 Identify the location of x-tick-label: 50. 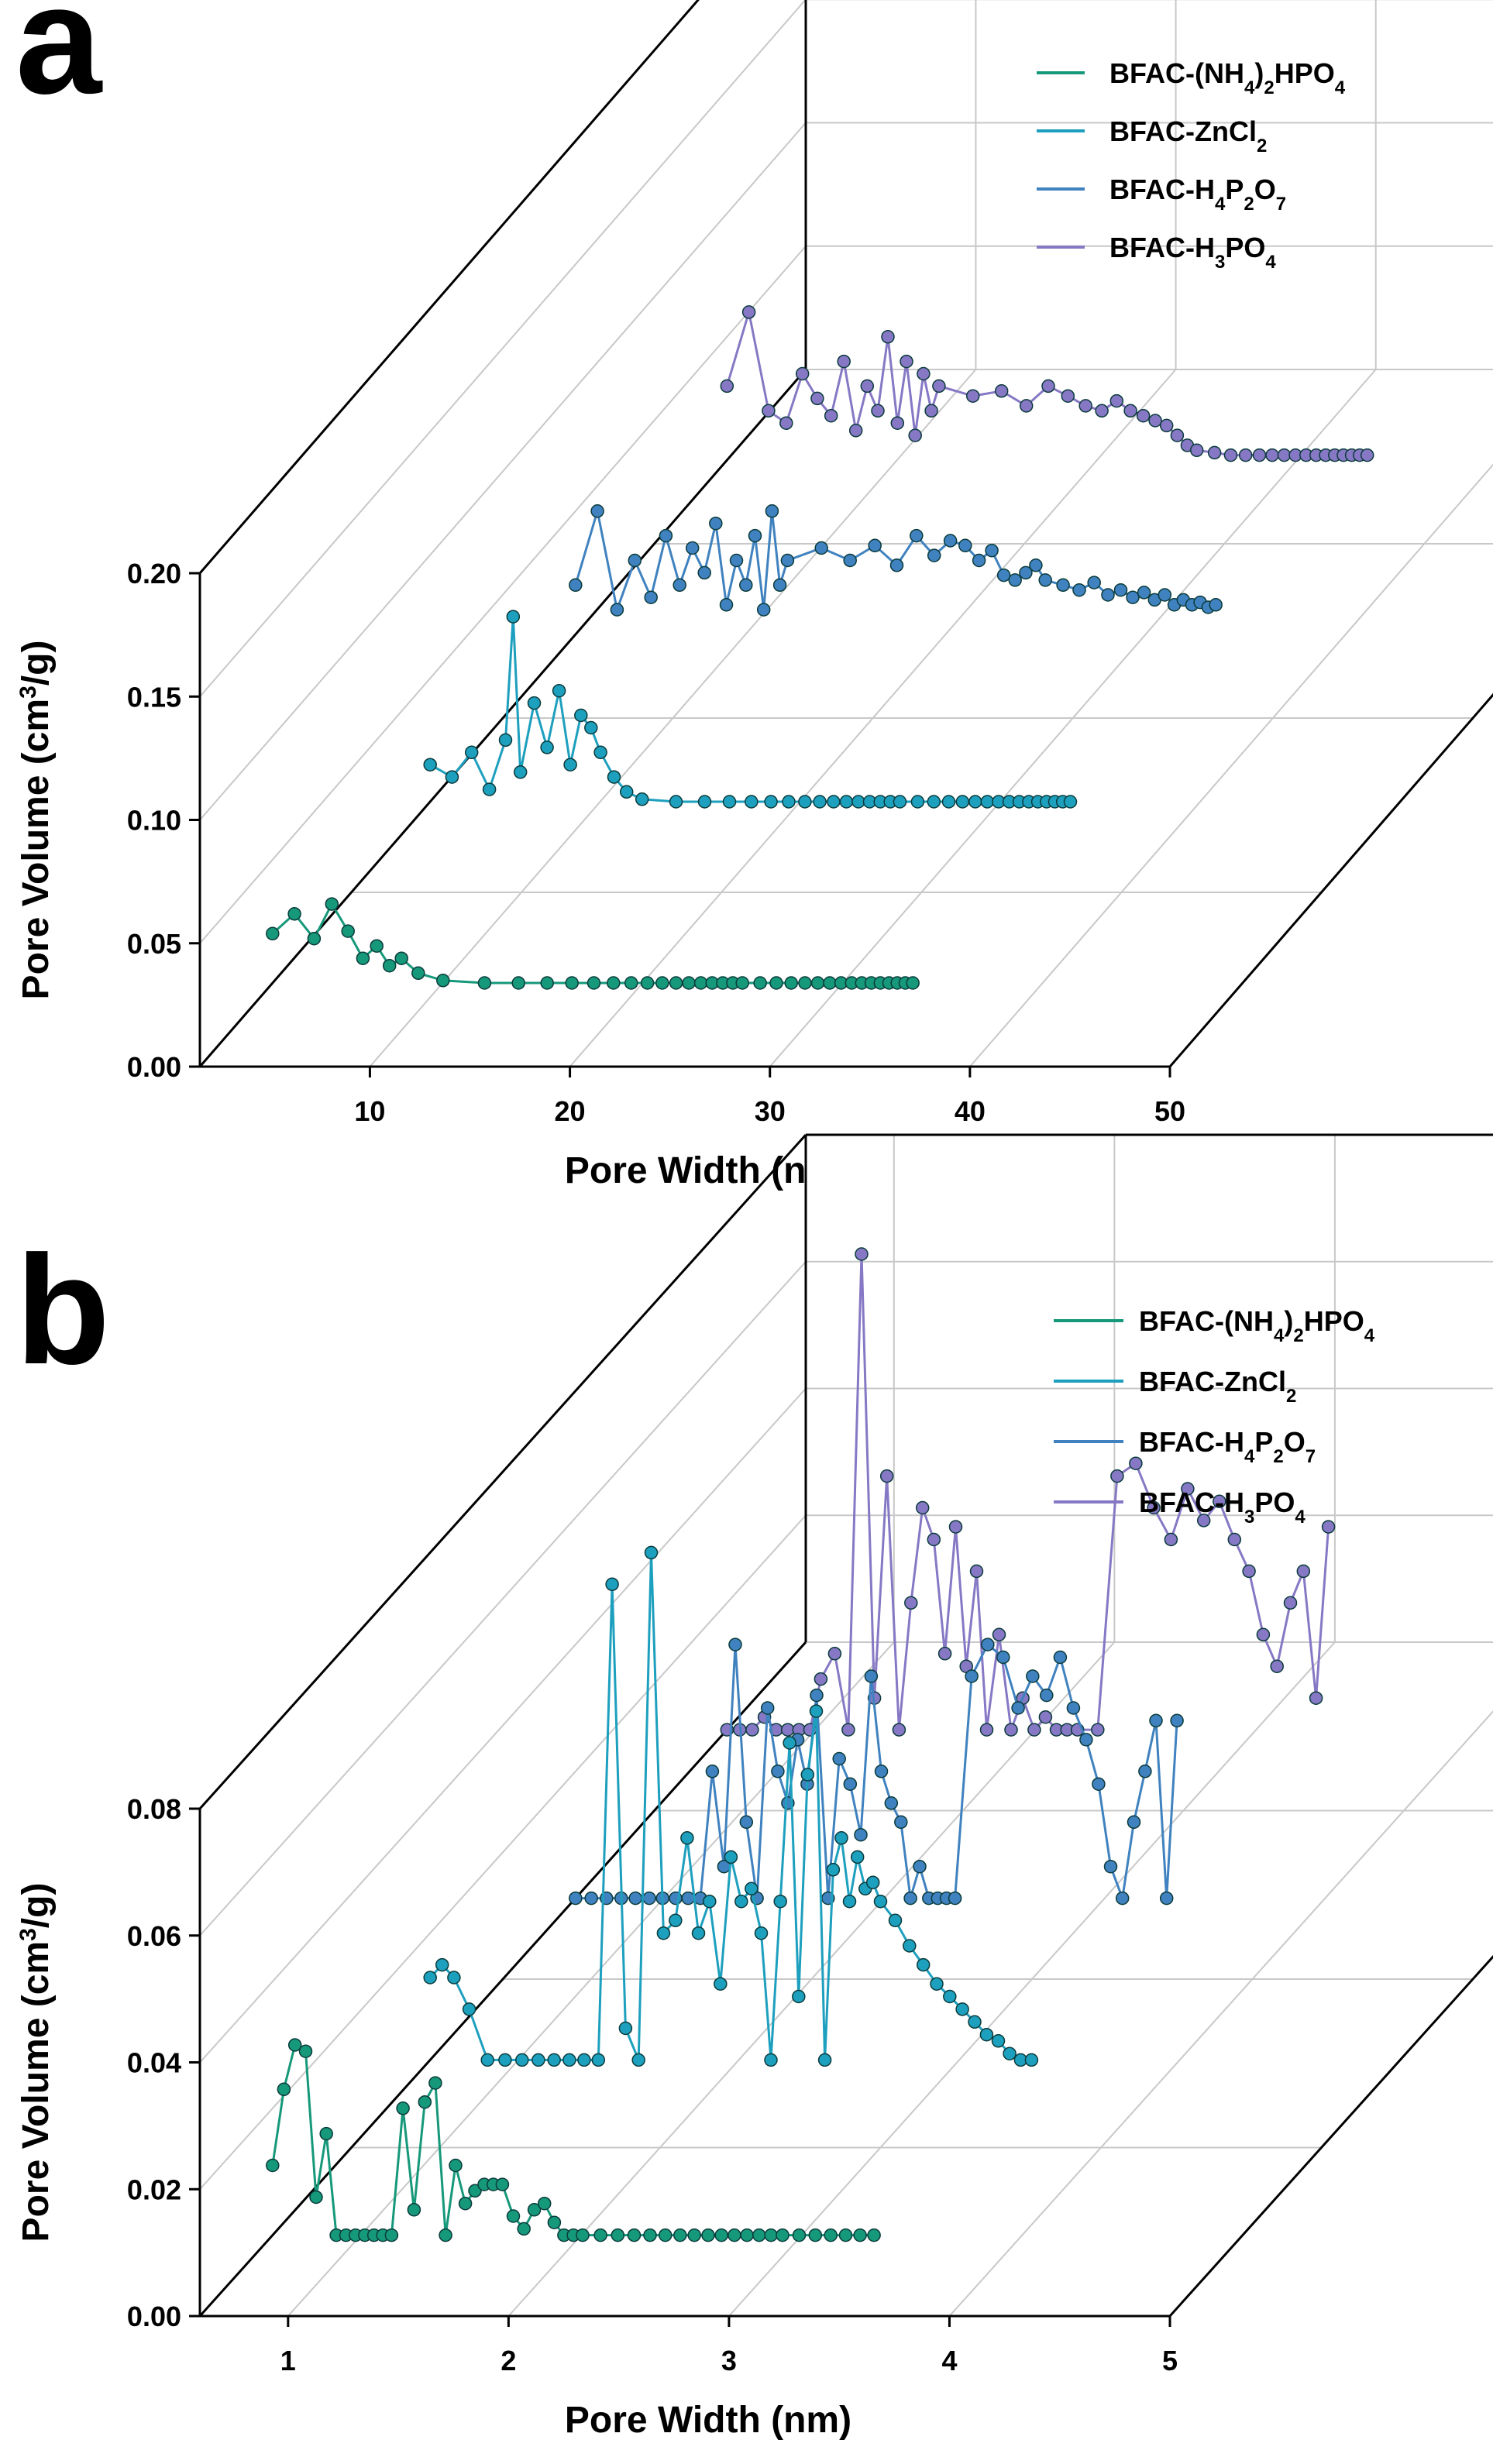
(1169, 1111).